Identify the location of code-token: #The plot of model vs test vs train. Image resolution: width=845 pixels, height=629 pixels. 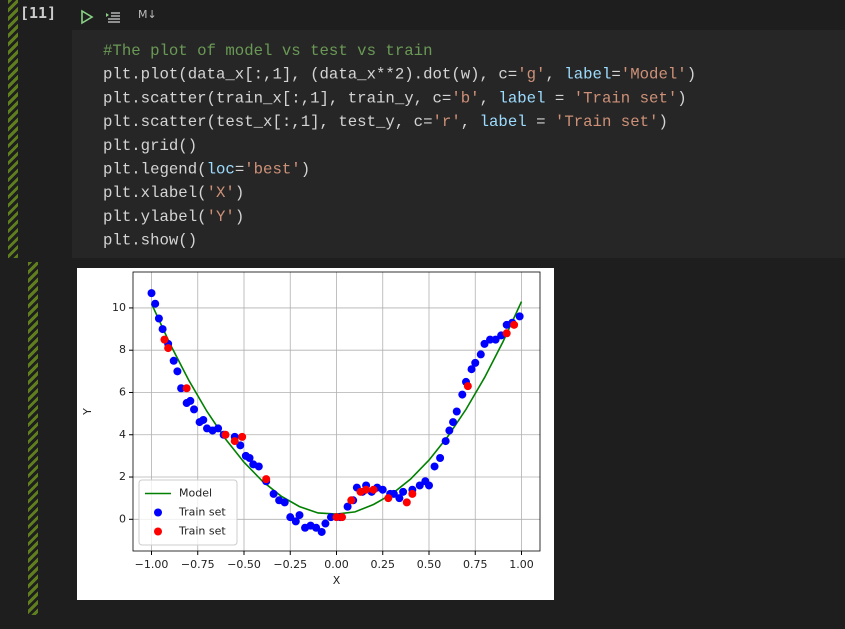
(268, 51).